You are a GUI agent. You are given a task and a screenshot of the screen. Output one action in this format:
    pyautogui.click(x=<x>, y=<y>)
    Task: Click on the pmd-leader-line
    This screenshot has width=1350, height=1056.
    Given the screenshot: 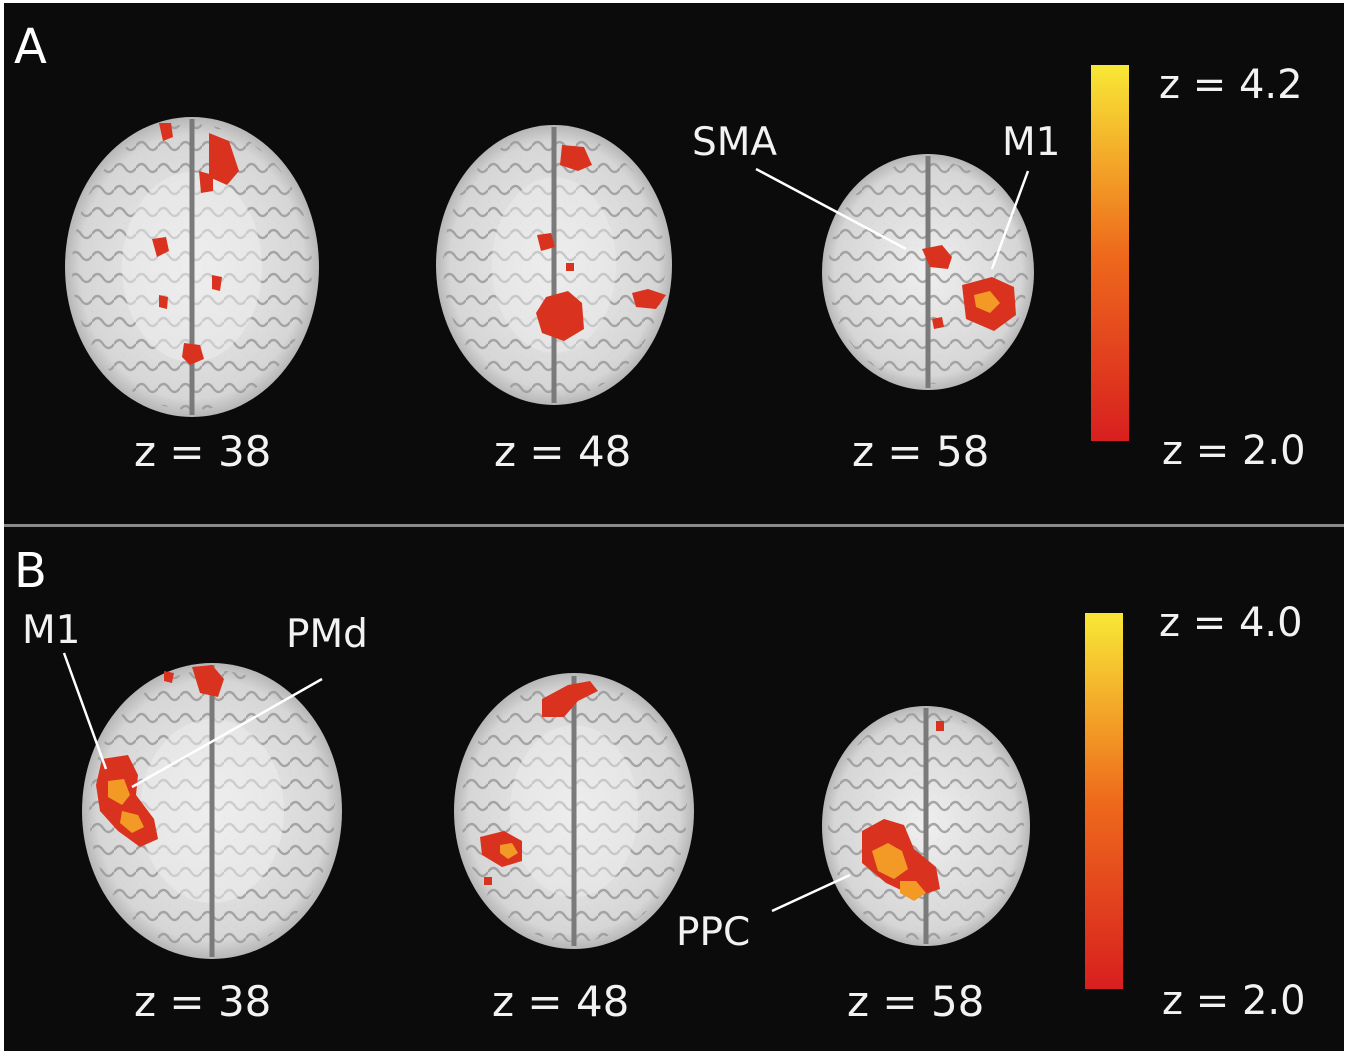 What is the action you would take?
    pyautogui.click(x=227, y=733)
    